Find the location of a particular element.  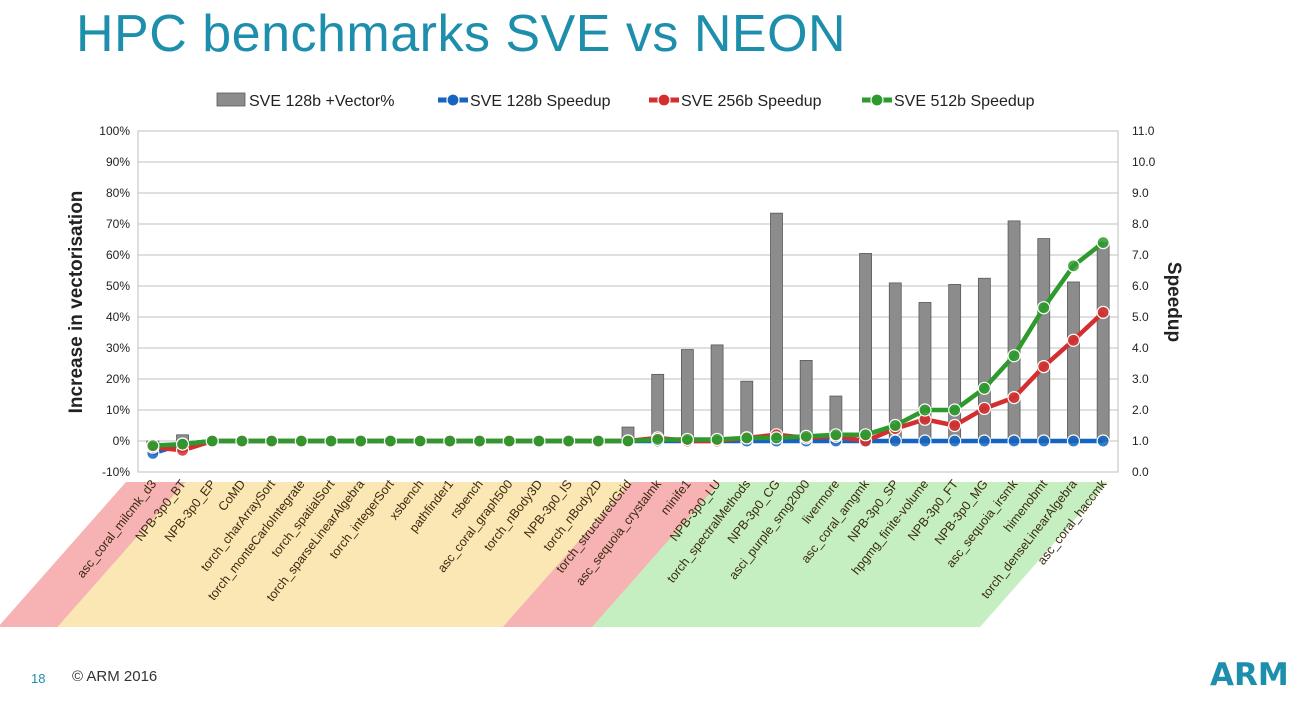

y2-tick-label: 4.0 is located at coordinates (1140, 348).